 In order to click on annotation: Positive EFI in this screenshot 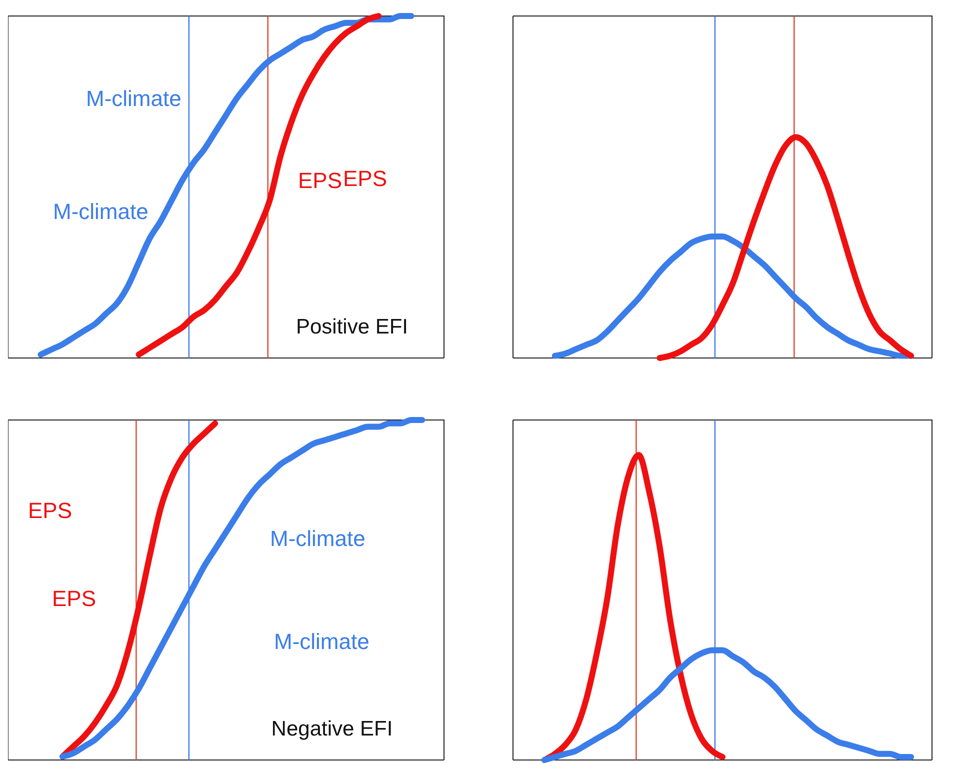, I will do `click(352, 327)`.